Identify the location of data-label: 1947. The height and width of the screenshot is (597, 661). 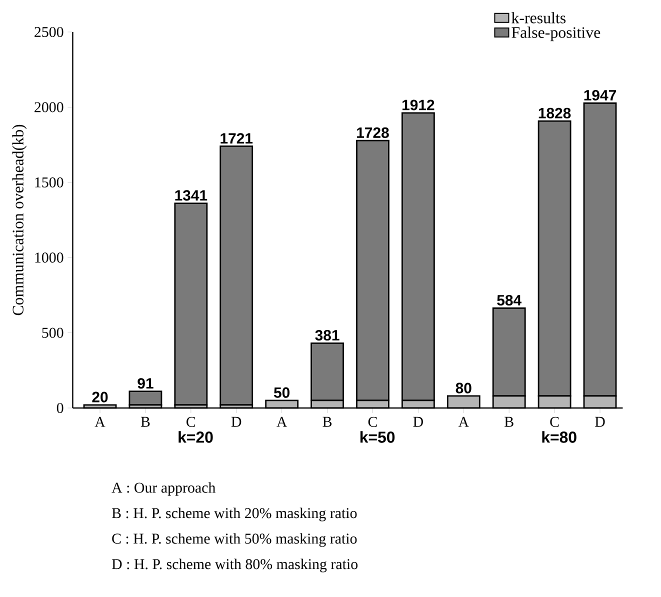
(600, 95).